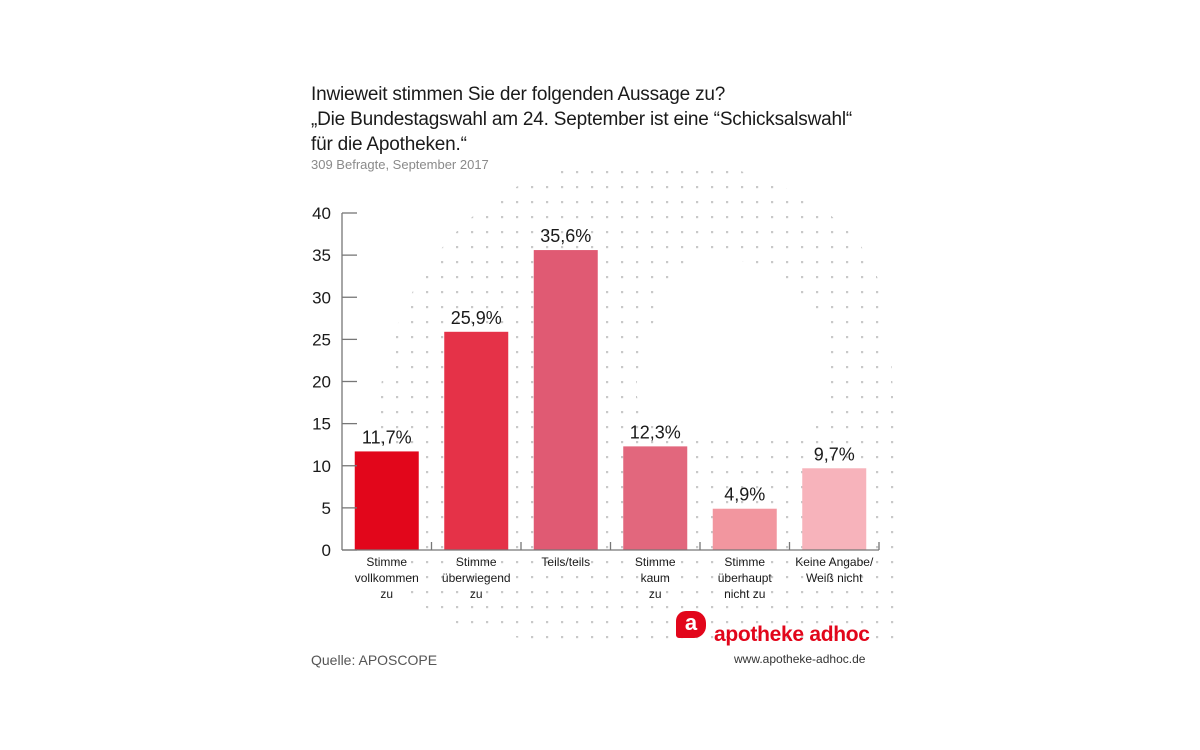  I want to click on y-tick-label: 25, so click(321, 339).